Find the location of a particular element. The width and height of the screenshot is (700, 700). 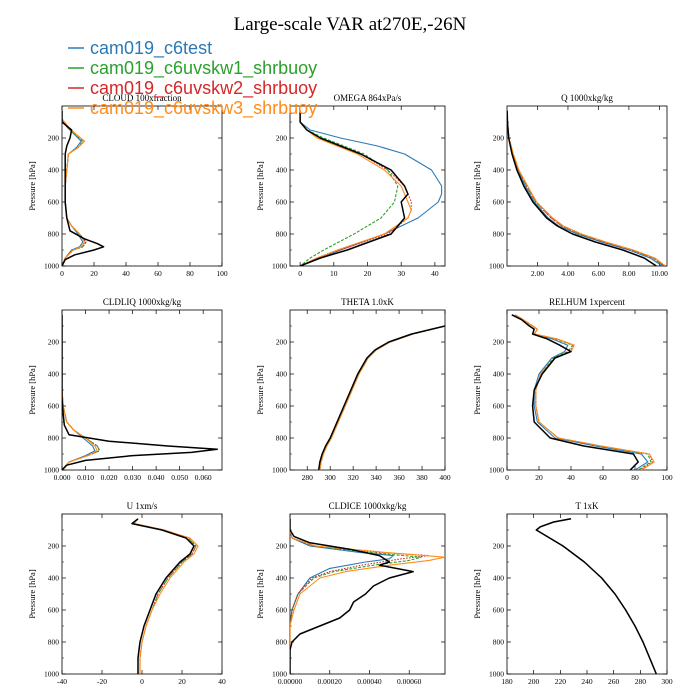

x-tick-label: 400 is located at coordinates (445, 477).